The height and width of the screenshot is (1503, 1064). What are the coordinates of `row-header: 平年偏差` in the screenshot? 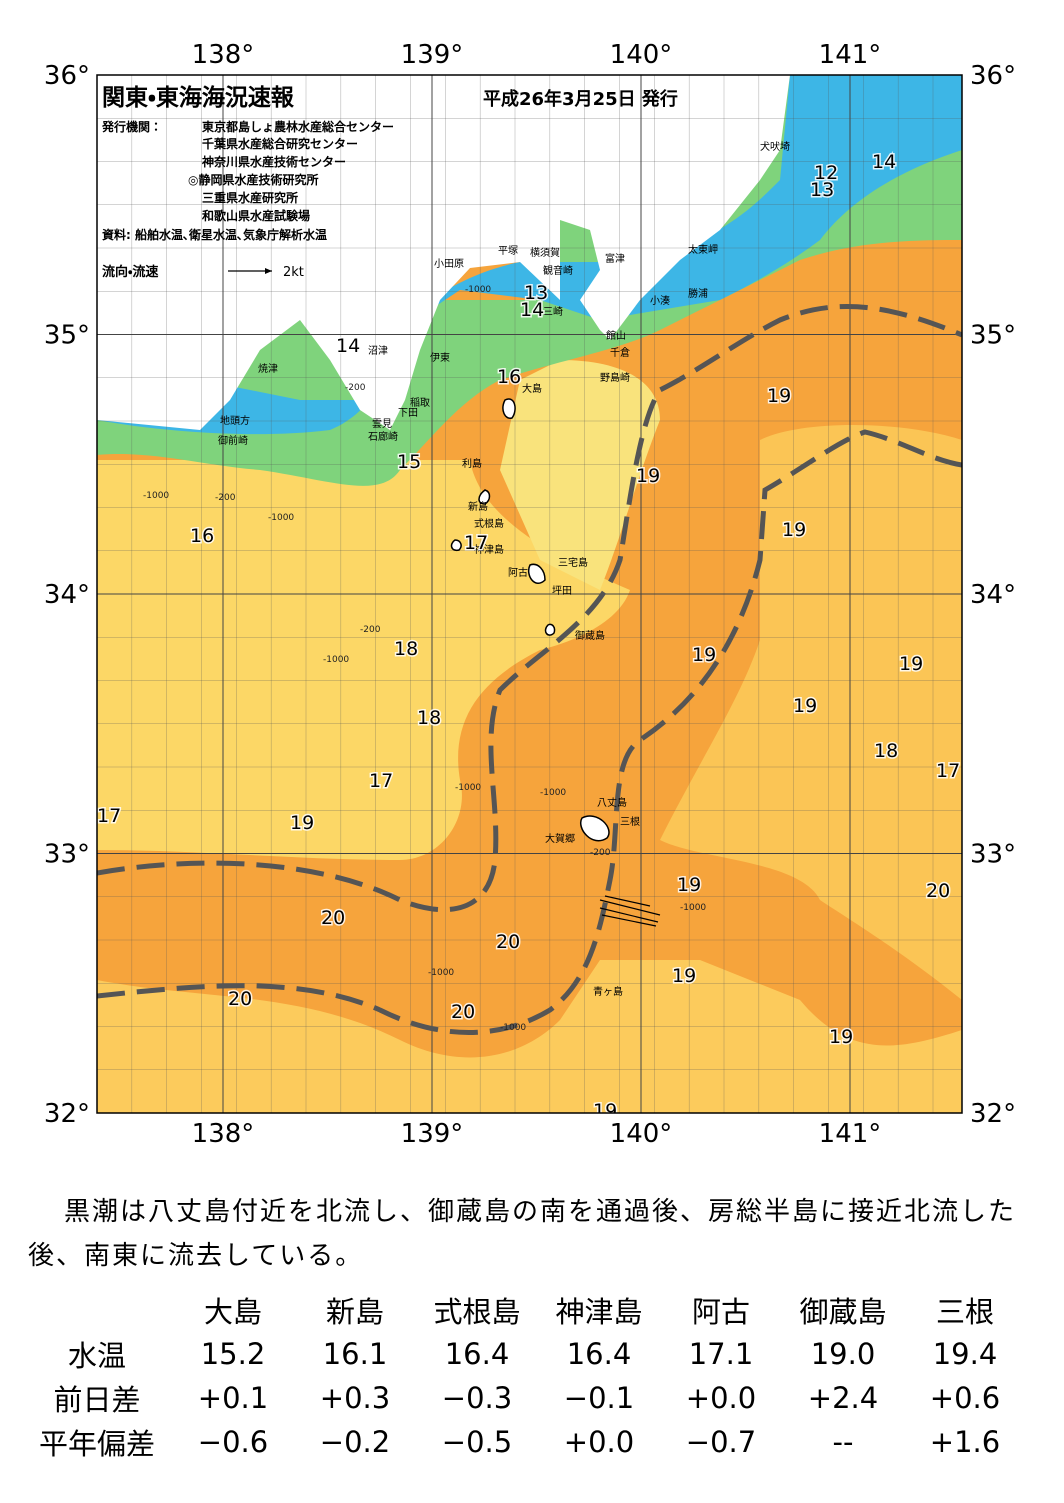 It's located at (96, 1444).